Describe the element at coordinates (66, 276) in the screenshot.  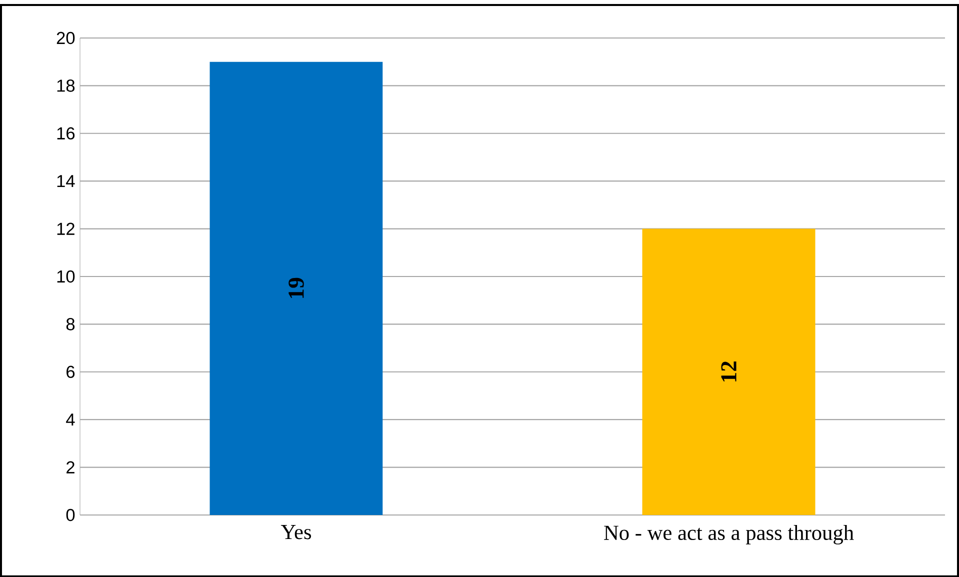
I see `y-tick-label: 10` at that location.